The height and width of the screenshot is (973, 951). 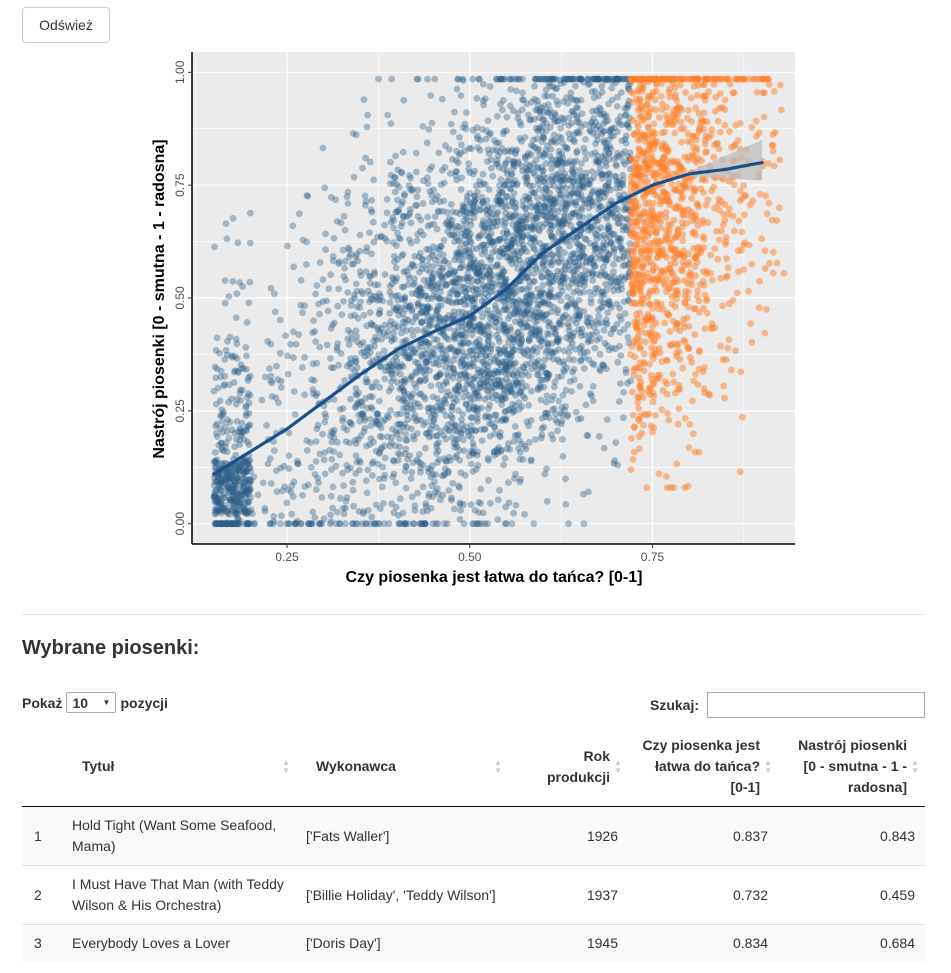 What do you see at coordinates (66, 25) in the screenshot?
I see `refresh-button: Odśwież` at bounding box center [66, 25].